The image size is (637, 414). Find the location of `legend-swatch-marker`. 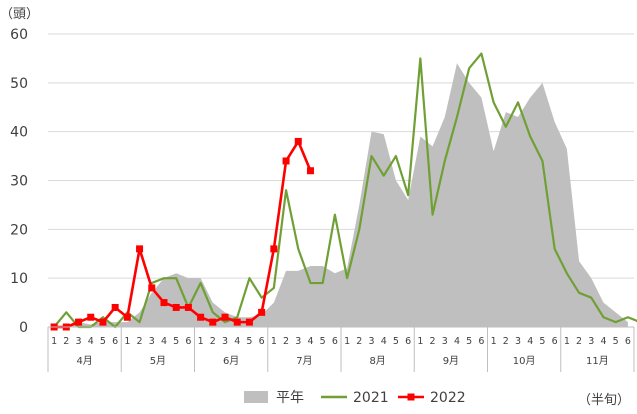

legend-swatch-marker is located at coordinates (411, 397).